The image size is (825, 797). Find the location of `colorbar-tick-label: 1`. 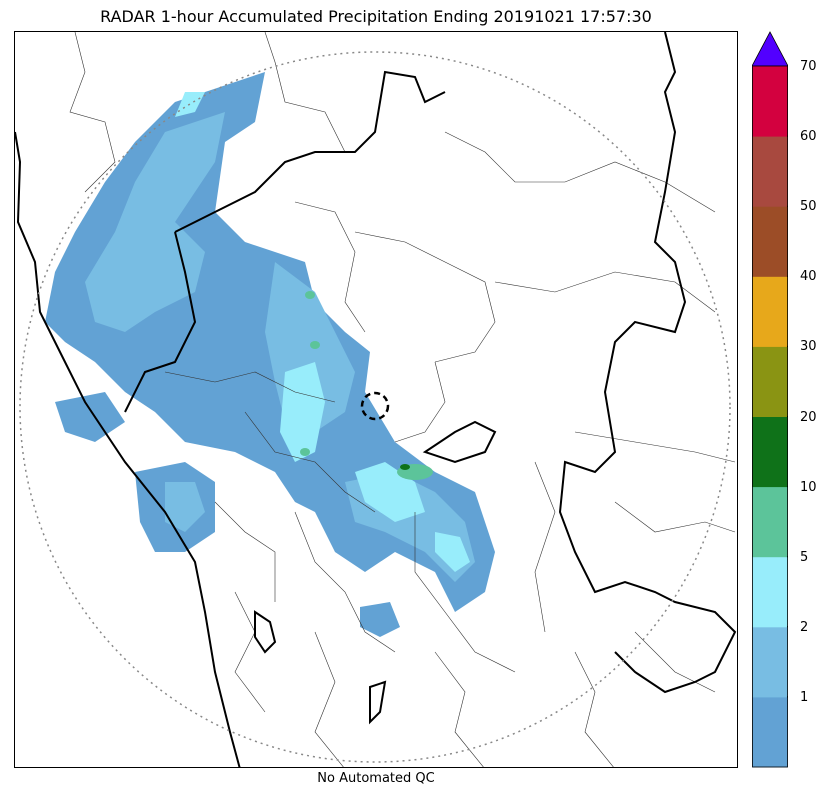

colorbar-tick-label: 1 is located at coordinates (804, 697).